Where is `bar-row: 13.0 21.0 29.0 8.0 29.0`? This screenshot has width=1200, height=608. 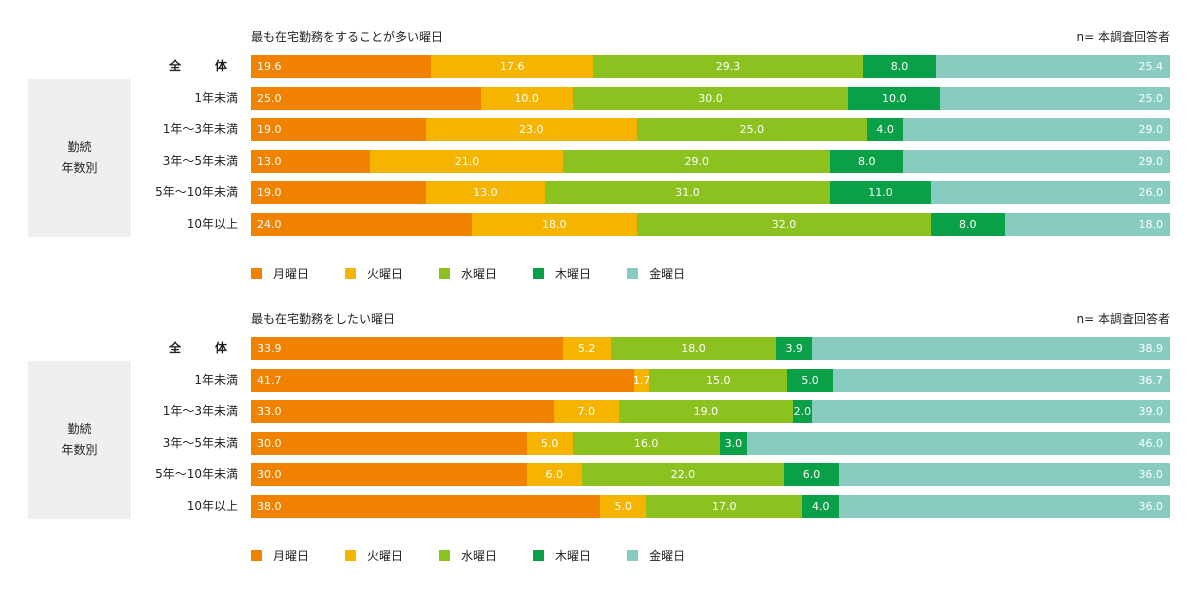
bar-row: 13.0 21.0 29.0 8.0 29.0 is located at coordinates (710, 161).